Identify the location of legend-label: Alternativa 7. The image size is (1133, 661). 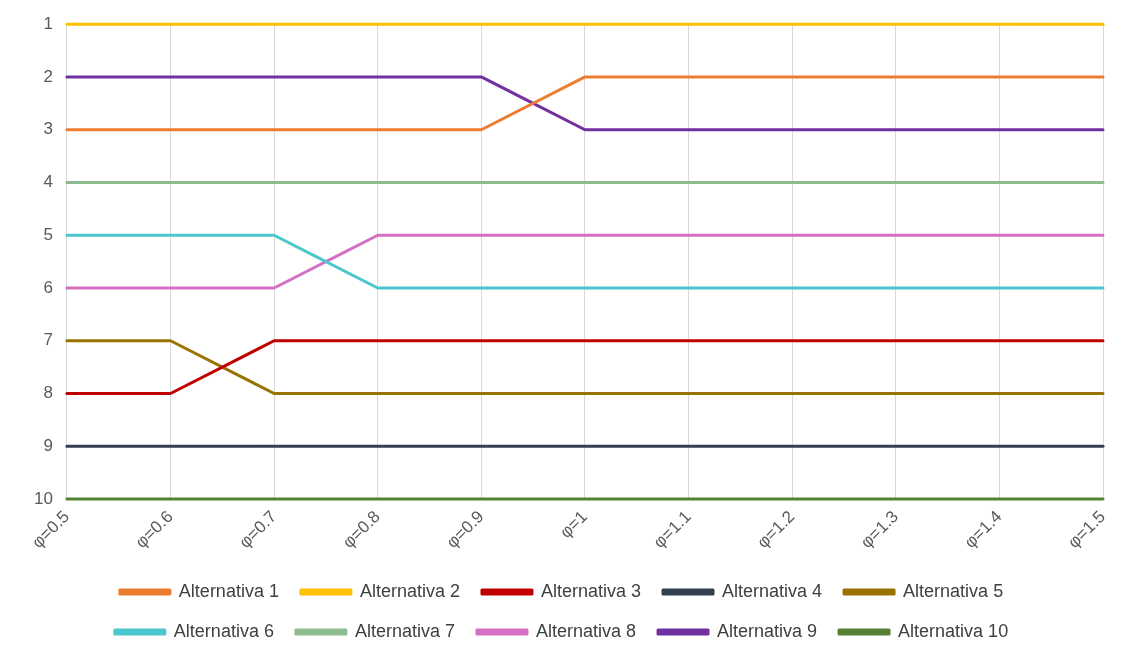
(404, 630).